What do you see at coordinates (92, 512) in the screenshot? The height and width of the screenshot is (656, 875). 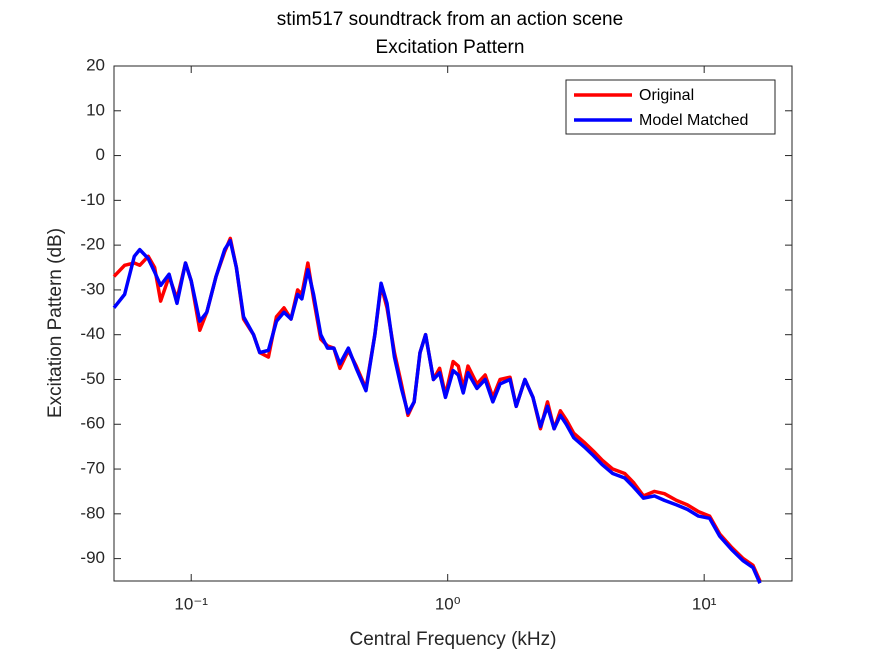 I see `y-tick-label: -80` at bounding box center [92, 512].